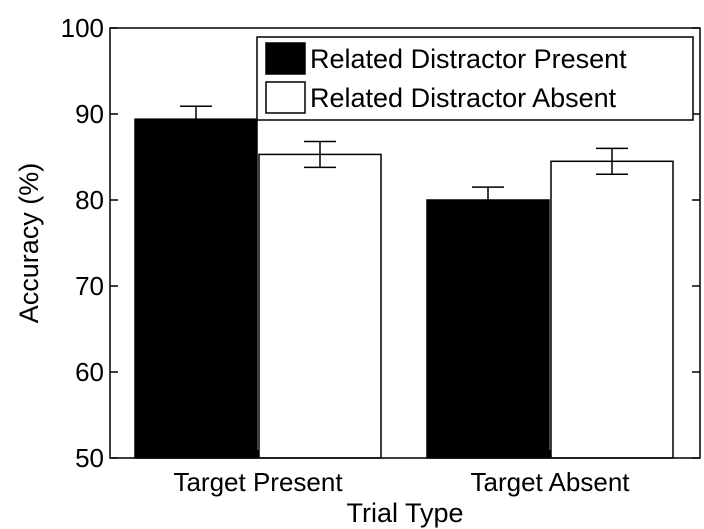 This screenshot has width=704, height=529. Describe the element at coordinates (29, 243) in the screenshot. I see `y-axis-title: Accuracy (%)` at that location.